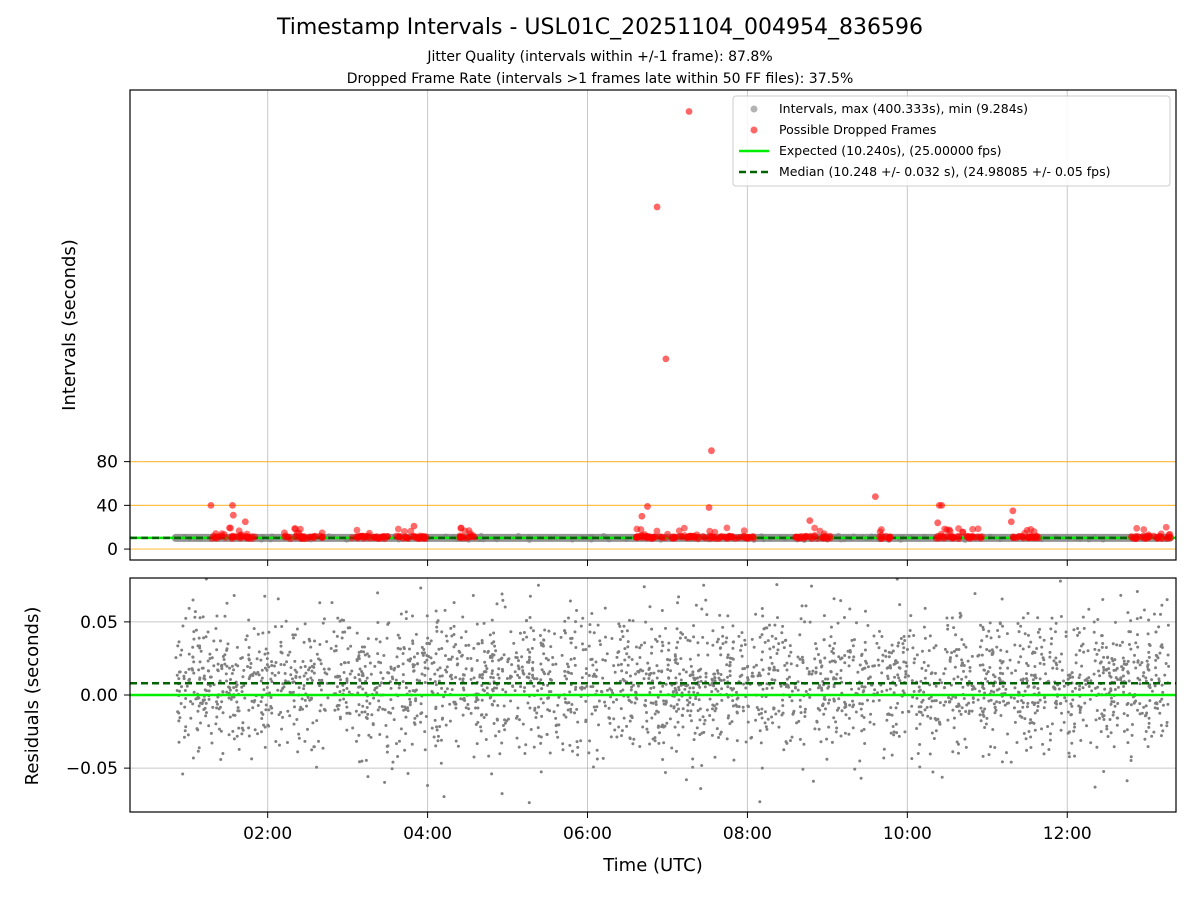 The image size is (1200, 900). What do you see at coordinates (711, 451) in the screenshot?
I see `dropped-frame-outlier` at bounding box center [711, 451].